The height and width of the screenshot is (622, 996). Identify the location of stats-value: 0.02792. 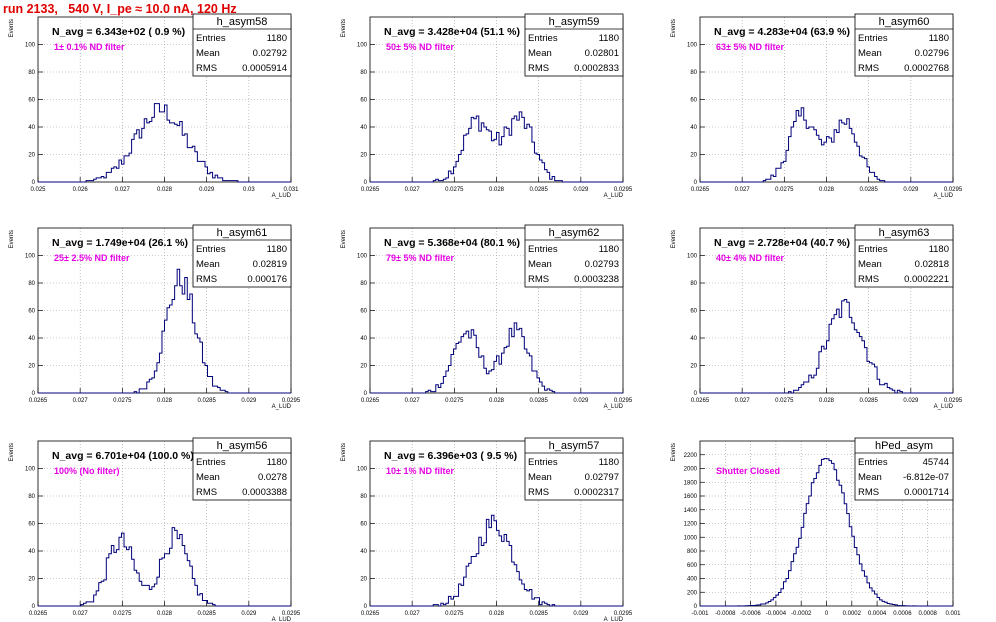
(270, 53).